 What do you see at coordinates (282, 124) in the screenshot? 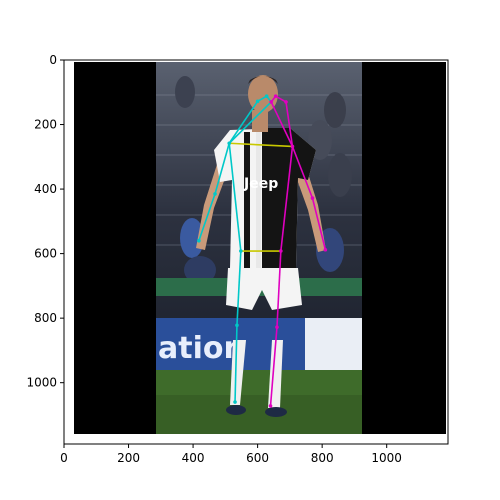
I see `skeleton-bone-nose-left-shoulder` at bounding box center [282, 124].